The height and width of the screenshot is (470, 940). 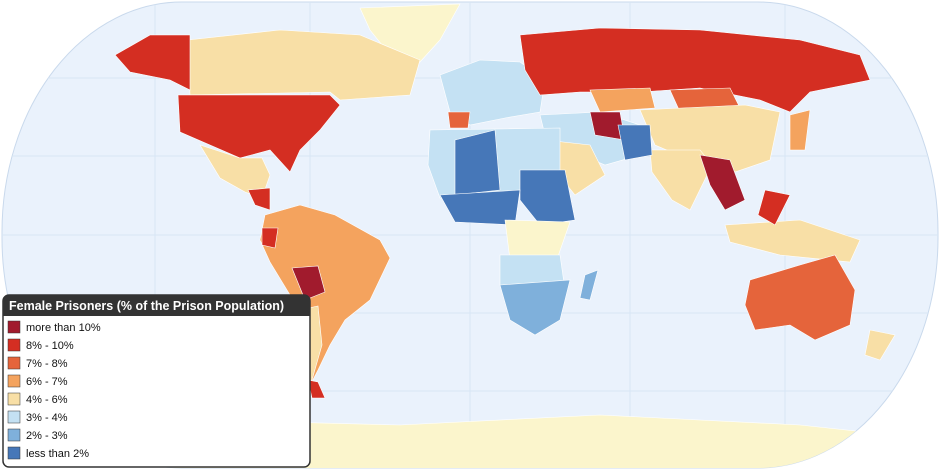 What do you see at coordinates (792, 241) in the screenshot?
I see `indonesia` at bounding box center [792, 241].